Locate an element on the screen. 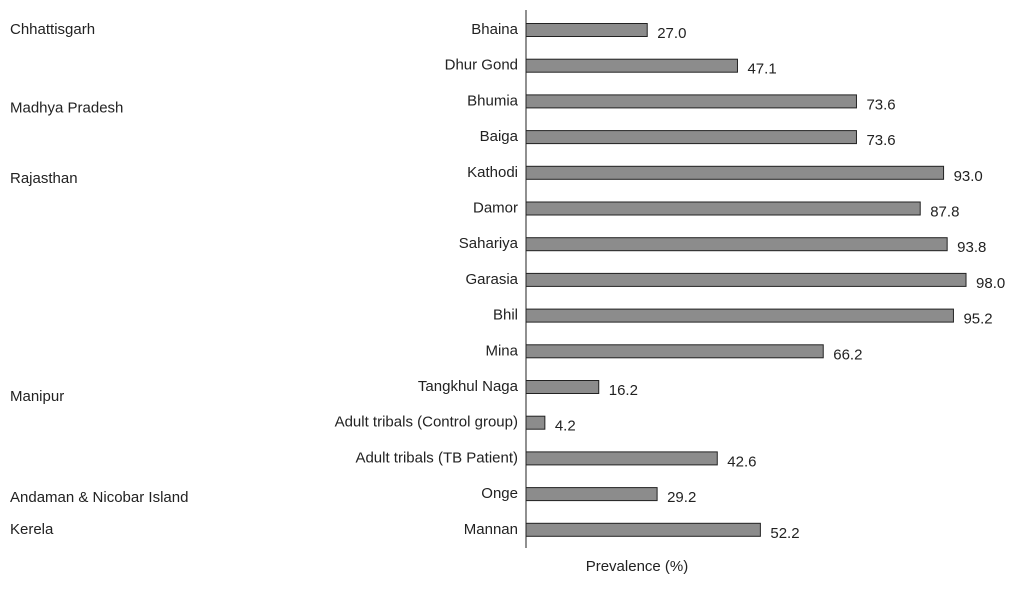  value-label: 52.2 is located at coordinates (784, 533).